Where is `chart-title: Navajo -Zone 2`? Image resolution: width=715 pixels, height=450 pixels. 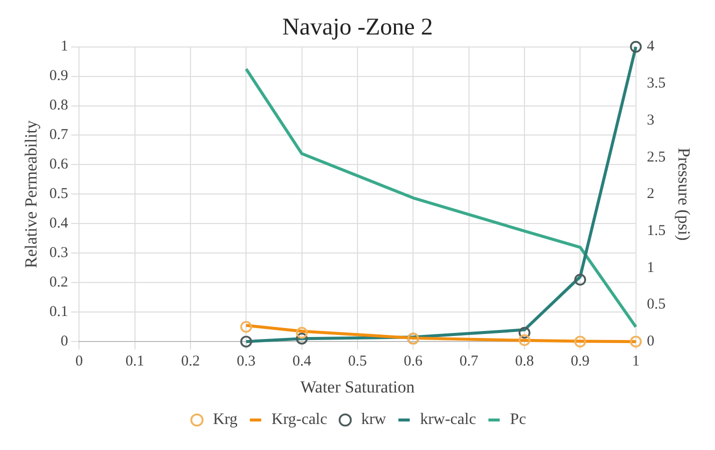 chart-title: Navajo -Zone 2 is located at coordinates (357, 27).